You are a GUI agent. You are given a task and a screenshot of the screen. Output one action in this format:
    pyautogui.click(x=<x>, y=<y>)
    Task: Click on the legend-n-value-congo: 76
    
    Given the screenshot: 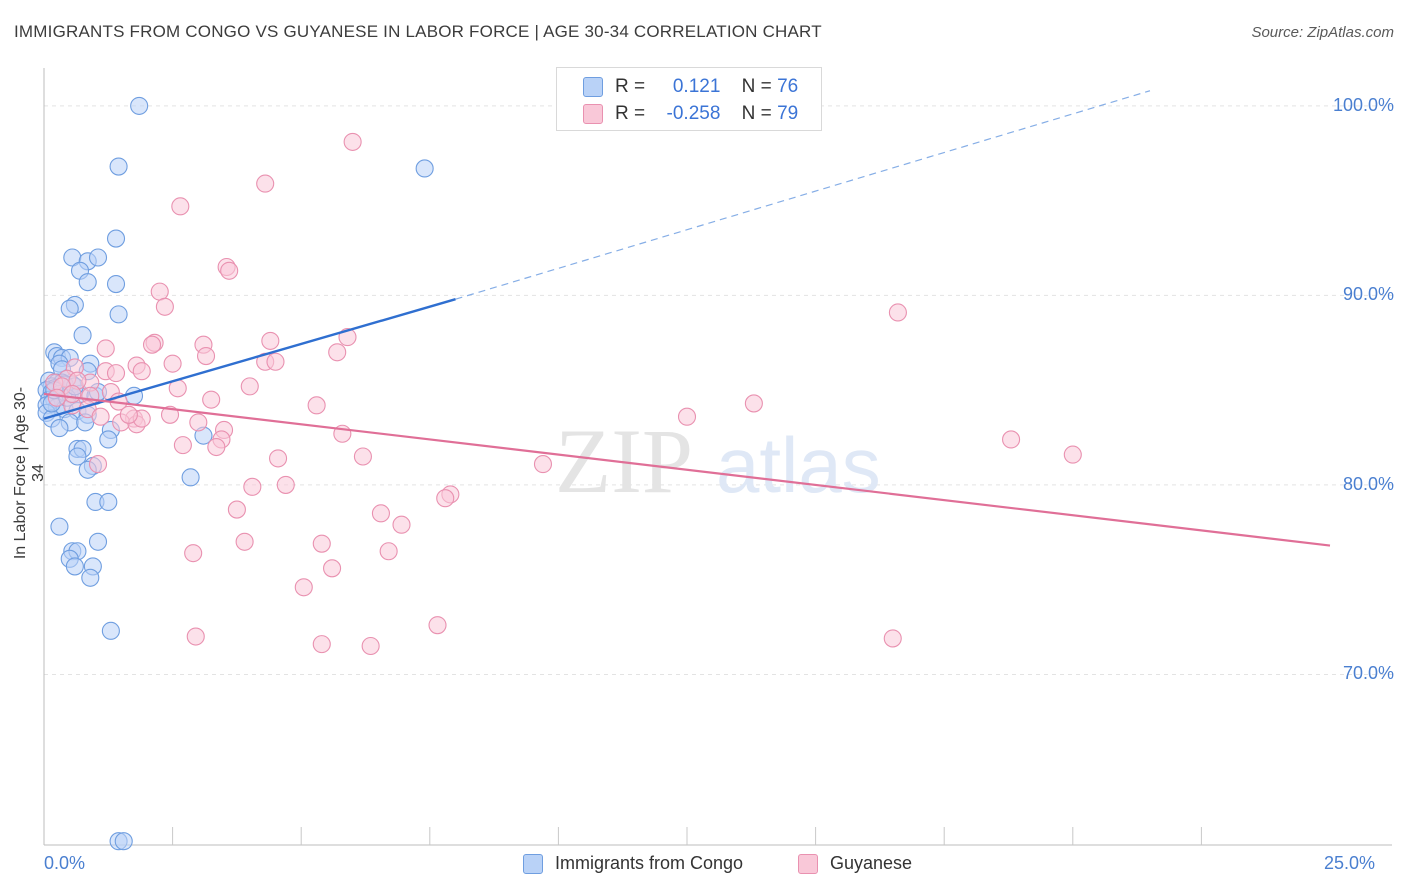 What is the action you would take?
    pyautogui.click(x=788, y=86)
    